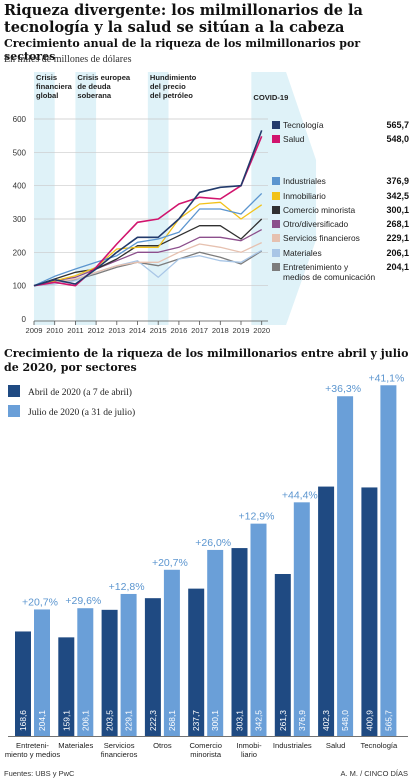  I want to click on y-tick-label: 600, so click(20, 119).